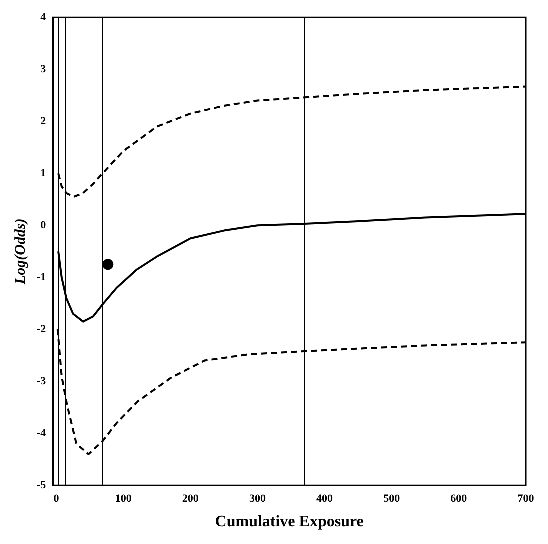  Describe the element at coordinates (459, 499) in the screenshot. I see `x-tick-label: 600` at that location.